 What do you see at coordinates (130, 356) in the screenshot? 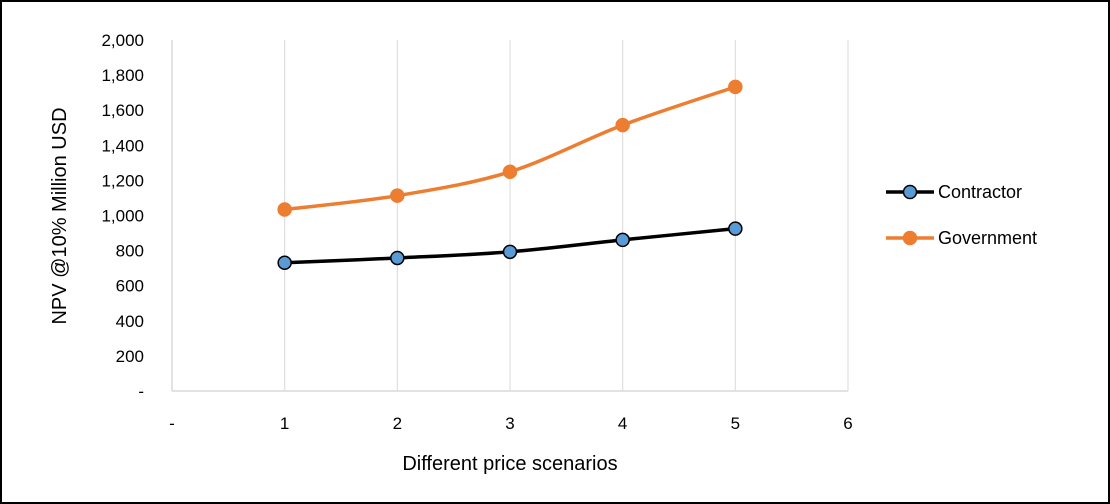
I see `y-tick-label: 200` at bounding box center [130, 356].